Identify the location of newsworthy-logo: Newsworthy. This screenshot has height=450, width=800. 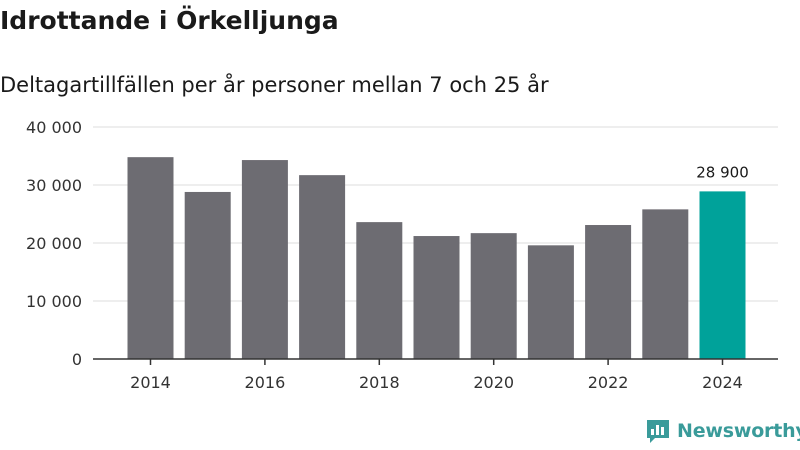
(722, 431).